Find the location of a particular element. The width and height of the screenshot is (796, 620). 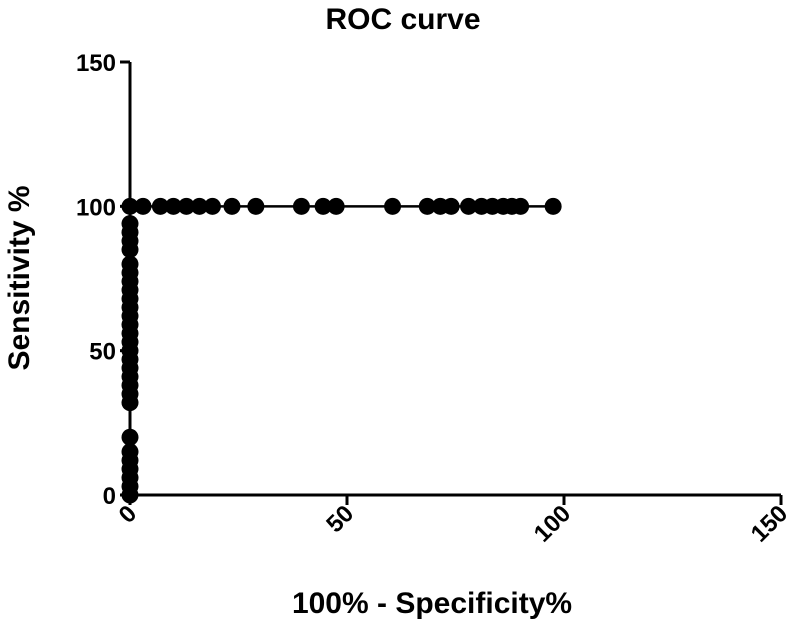

y-tick-label: 150 is located at coordinates (96, 63).